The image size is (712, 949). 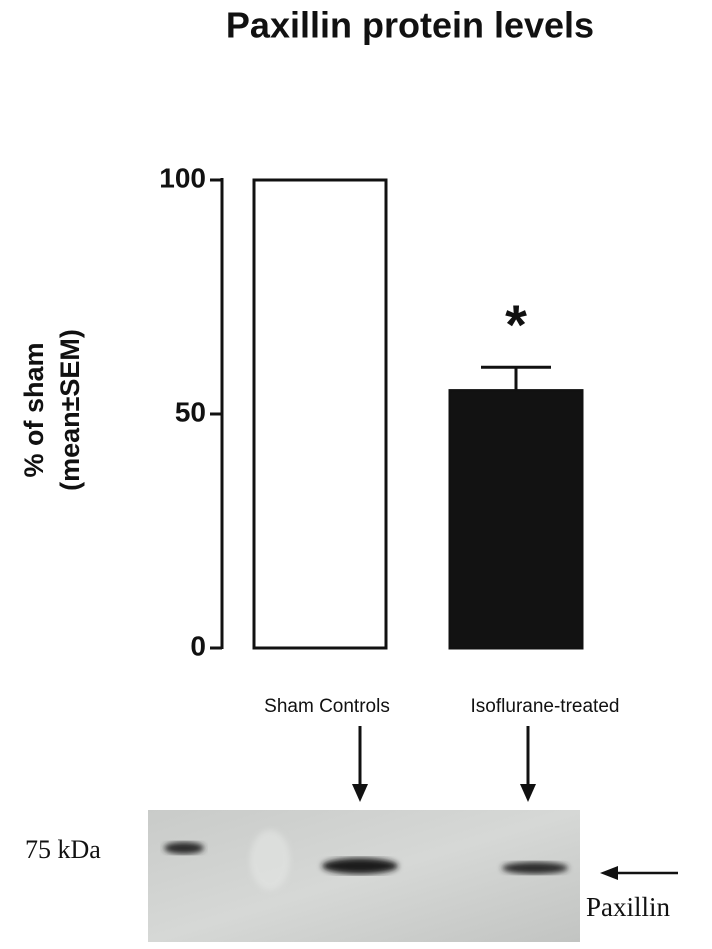 I want to click on y-axis-title-line: % of sham, so click(x=34, y=409).